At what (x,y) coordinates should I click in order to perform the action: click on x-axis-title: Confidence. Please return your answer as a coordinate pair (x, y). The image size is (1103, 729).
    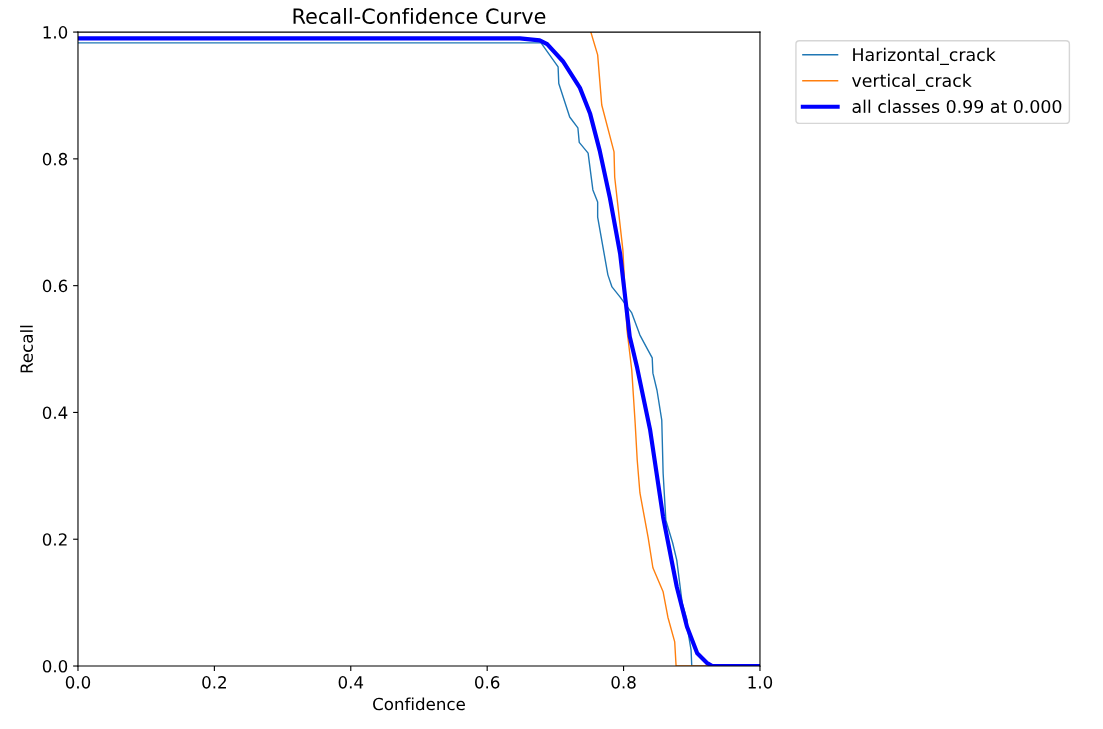
    Looking at the image, I should click on (419, 704).